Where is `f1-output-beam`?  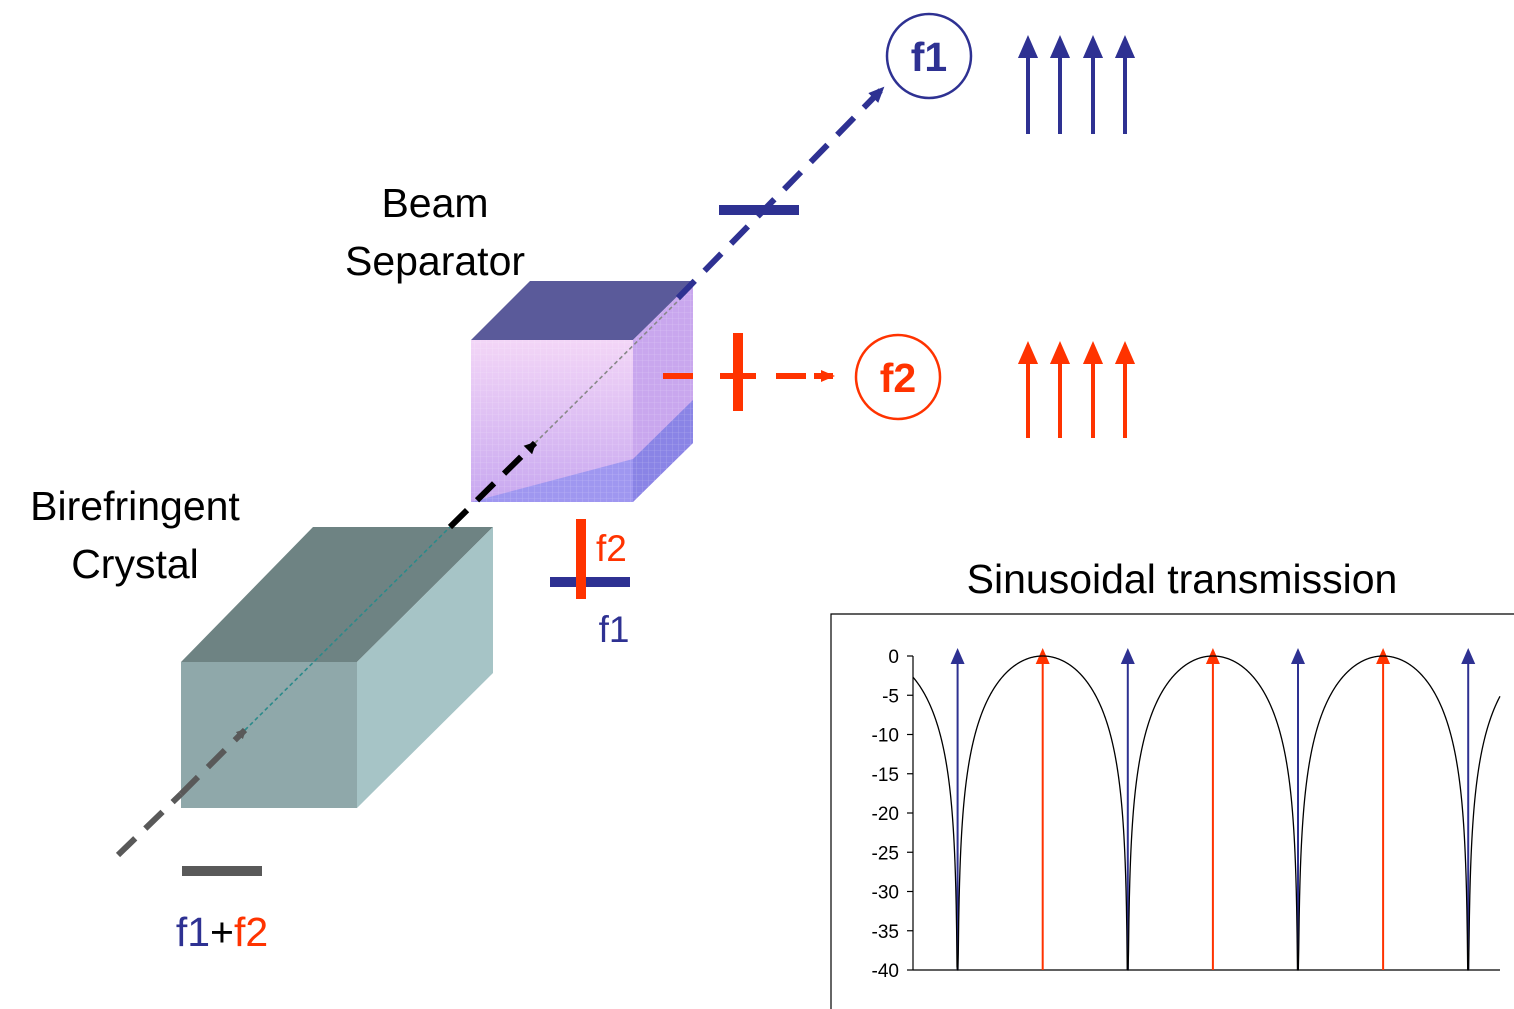
f1-output-beam is located at coordinates (780, 193).